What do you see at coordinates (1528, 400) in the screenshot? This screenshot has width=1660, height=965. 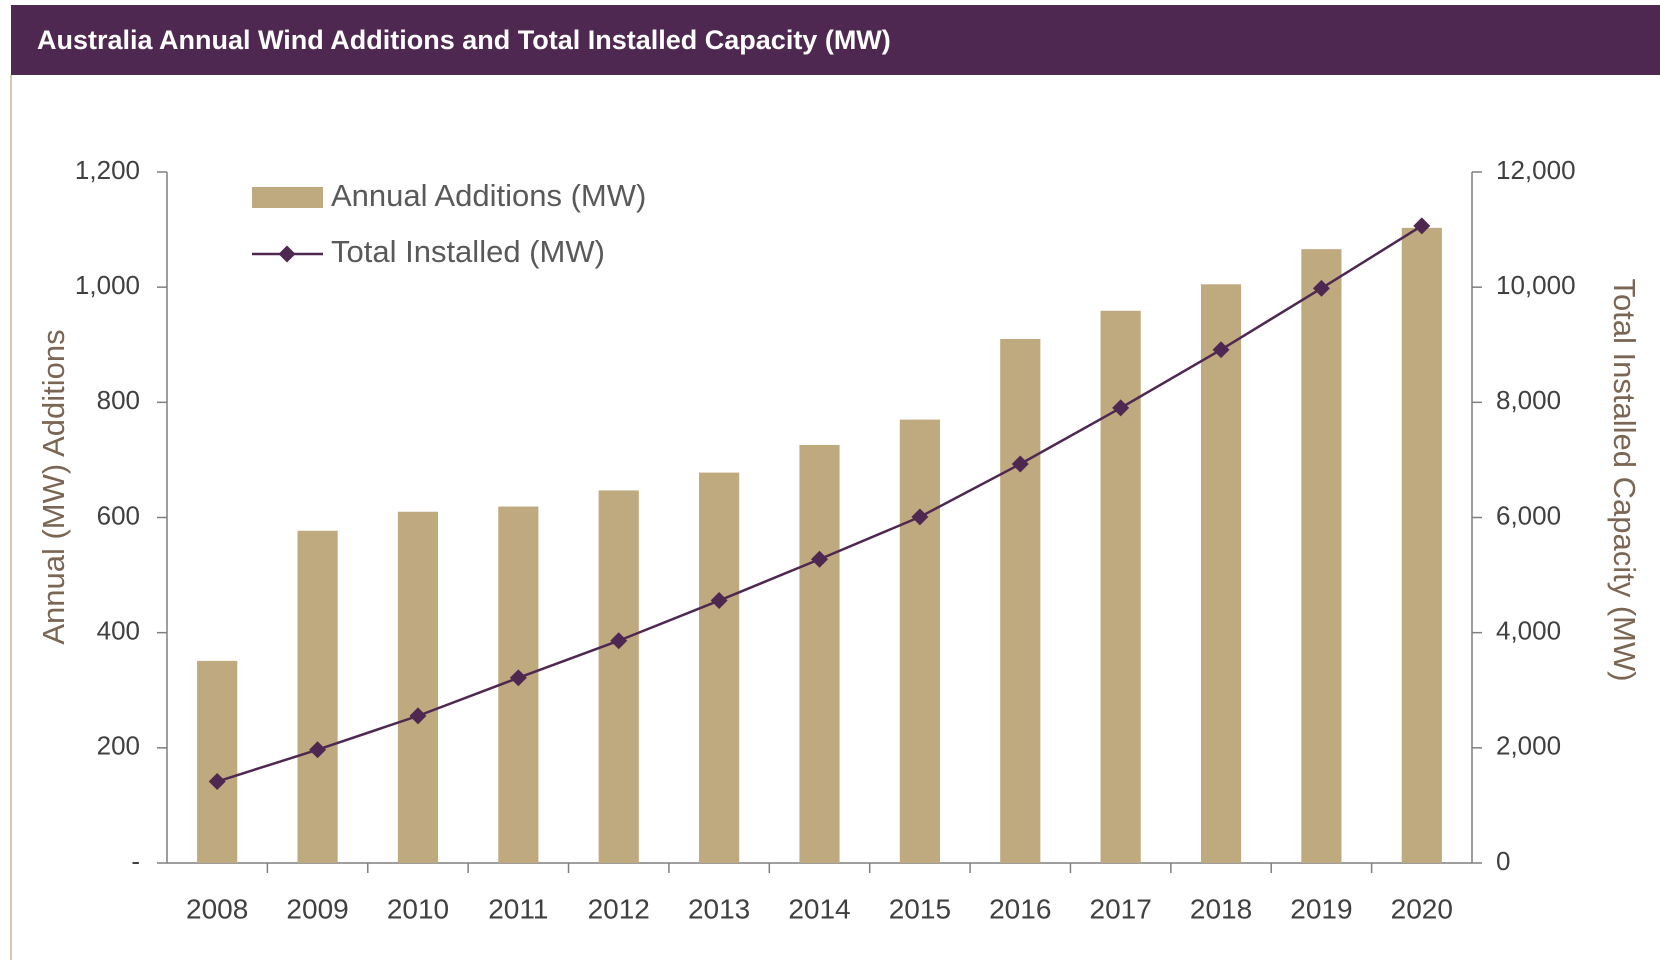 I see `y2-tick-label: 8,000` at bounding box center [1528, 400].